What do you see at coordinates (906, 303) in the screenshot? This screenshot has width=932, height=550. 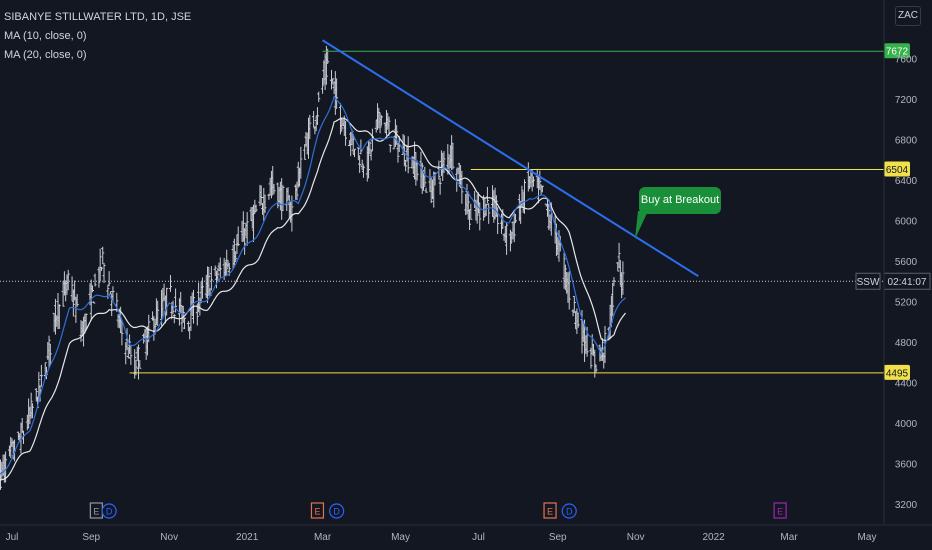 I see `price-tick-label: 5200` at bounding box center [906, 303].